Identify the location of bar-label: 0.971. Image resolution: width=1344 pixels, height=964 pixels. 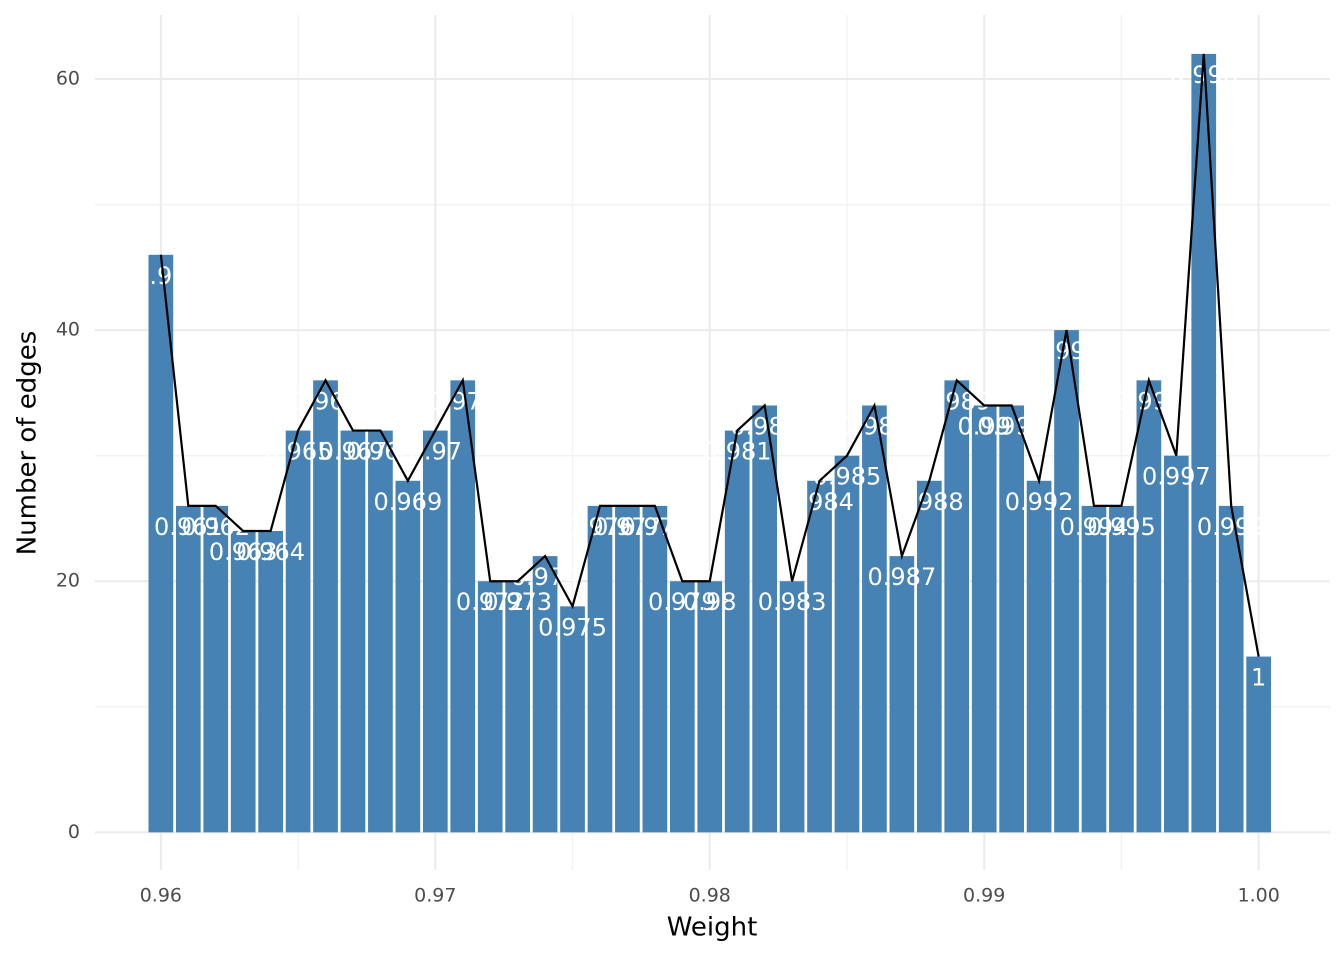
(462, 401).